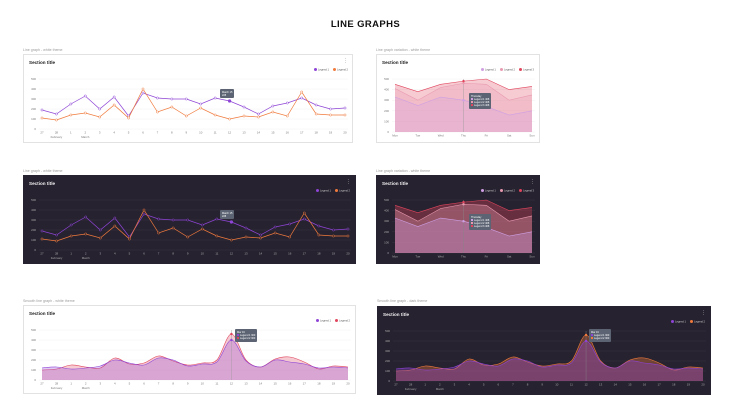  What do you see at coordinates (33, 370) in the screenshot?
I see `y-tick-label: 100` at bounding box center [33, 370].